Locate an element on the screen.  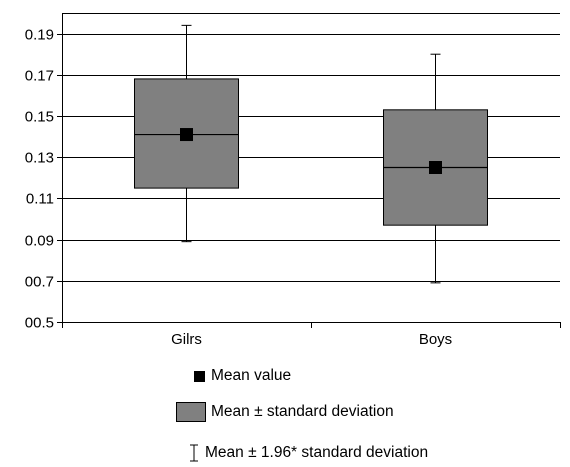
legend-label-mean: Mean value is located at coordinates (251, 375).